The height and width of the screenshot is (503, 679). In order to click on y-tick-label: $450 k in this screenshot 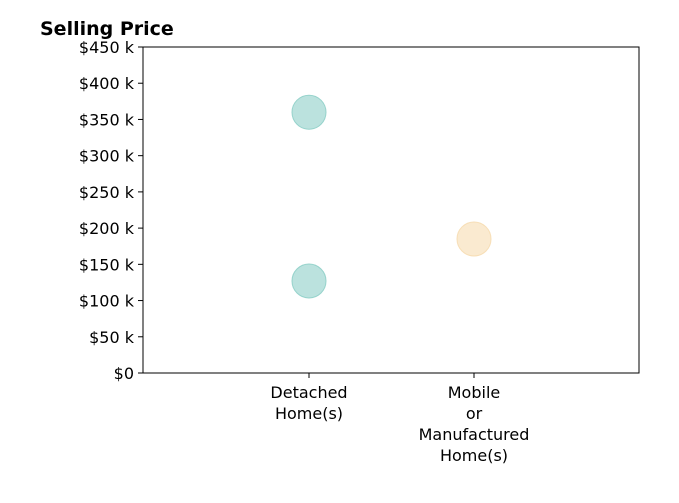, I will do `click(107, 47)`.